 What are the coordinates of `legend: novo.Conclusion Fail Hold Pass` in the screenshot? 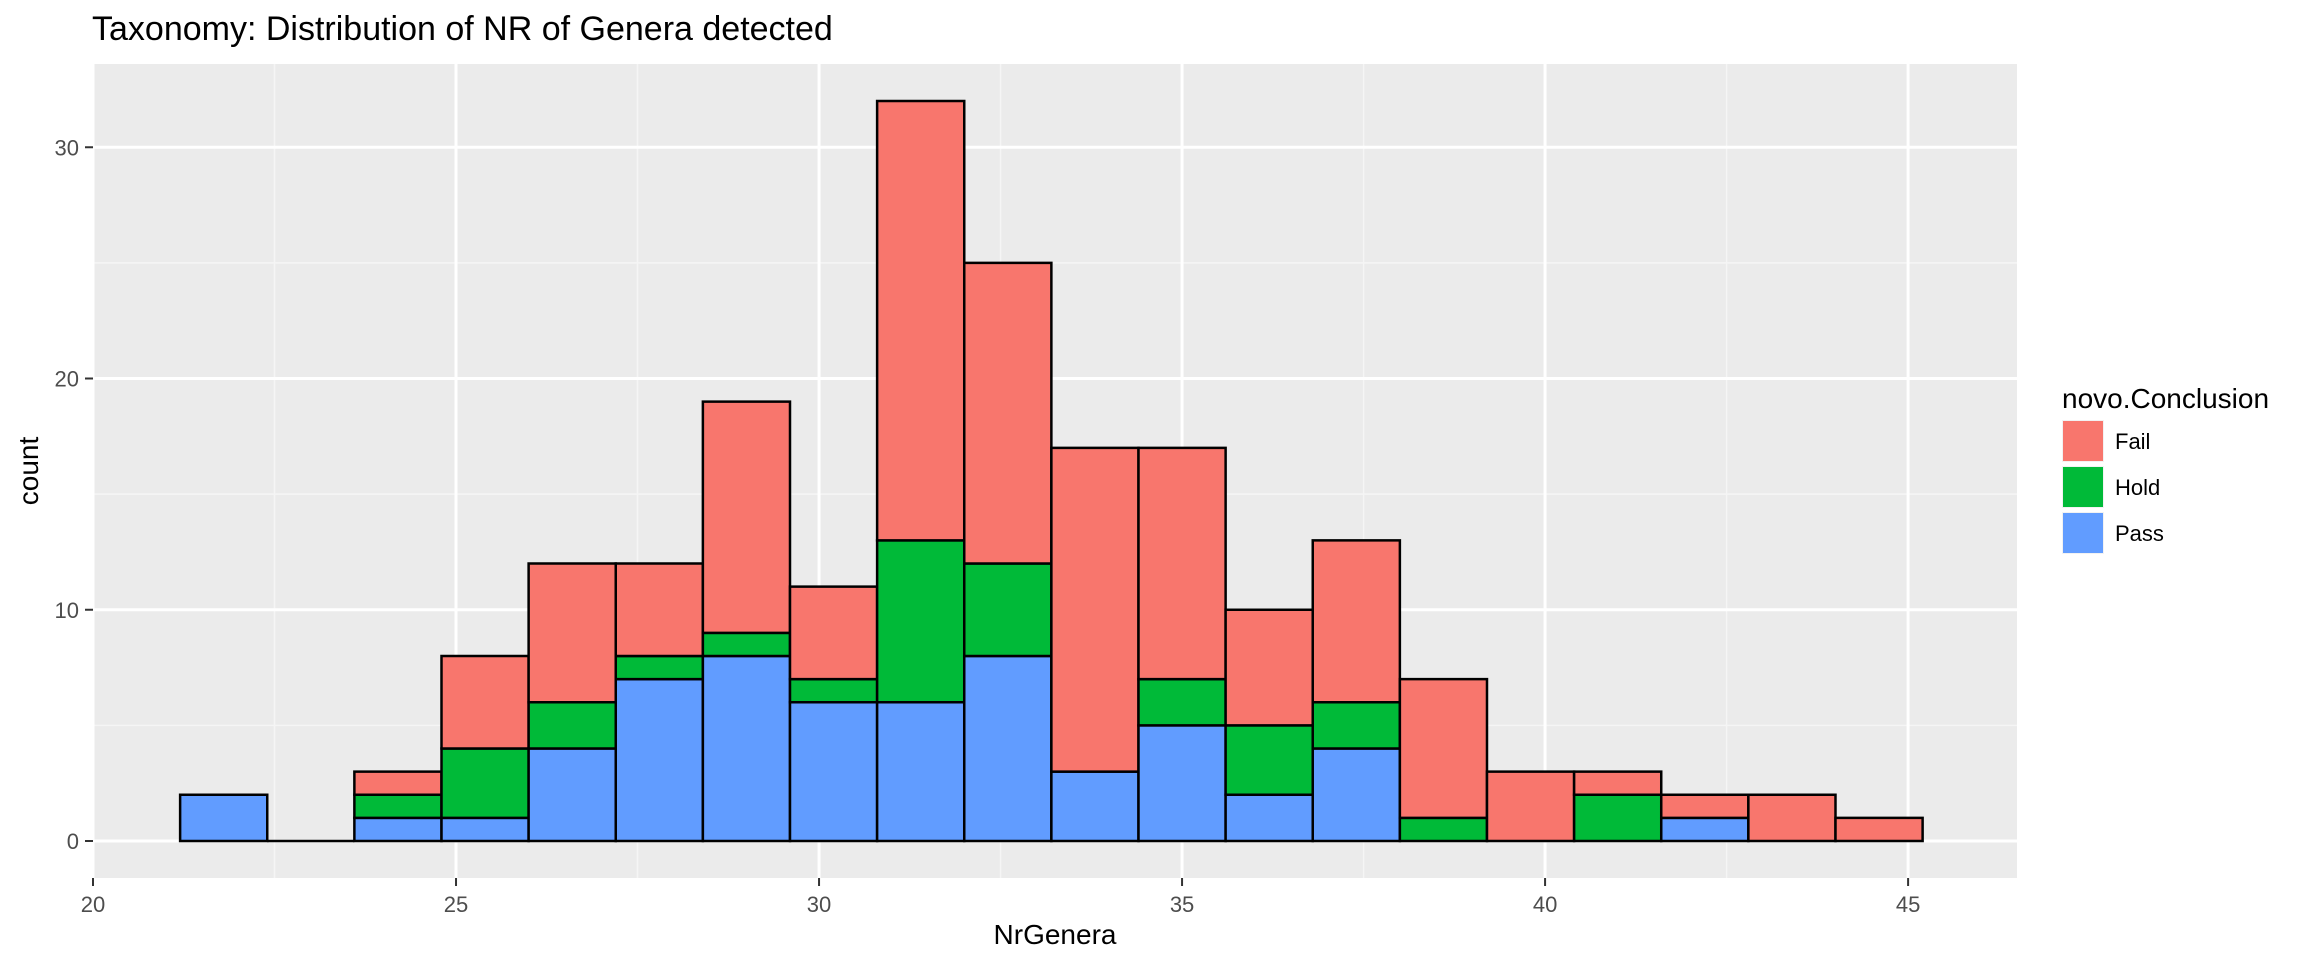 It's located at (2165, 468).